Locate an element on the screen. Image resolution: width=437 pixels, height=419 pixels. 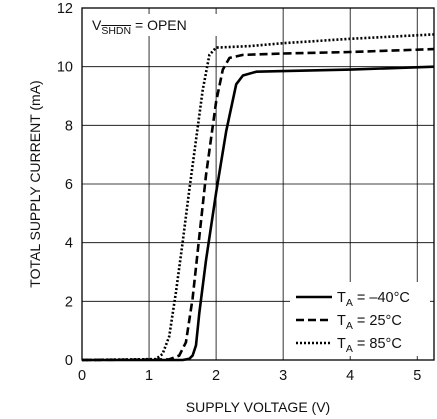
legend-label-suffix: = –40°C is located at coordinates (381, 298).